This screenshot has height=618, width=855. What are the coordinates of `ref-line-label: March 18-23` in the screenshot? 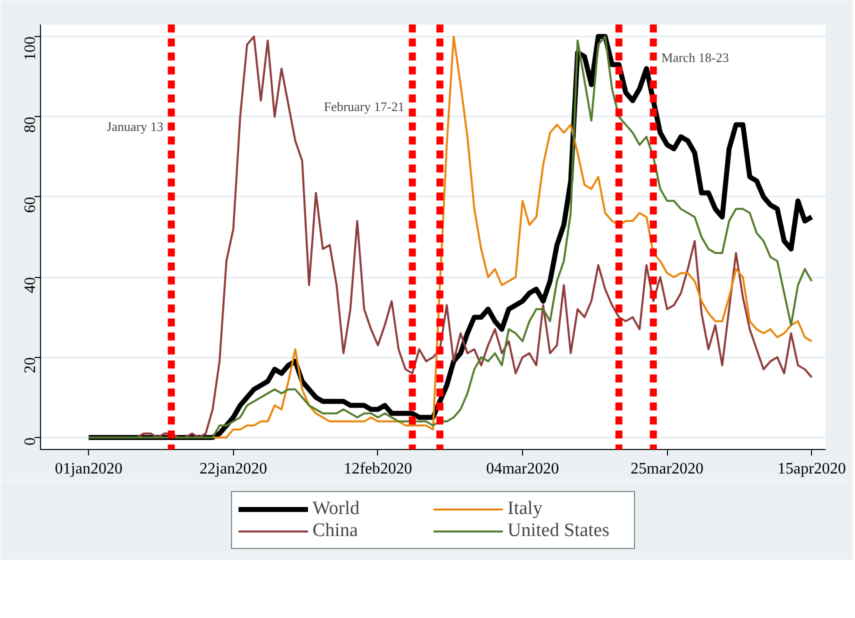 It's located at (695, 57).